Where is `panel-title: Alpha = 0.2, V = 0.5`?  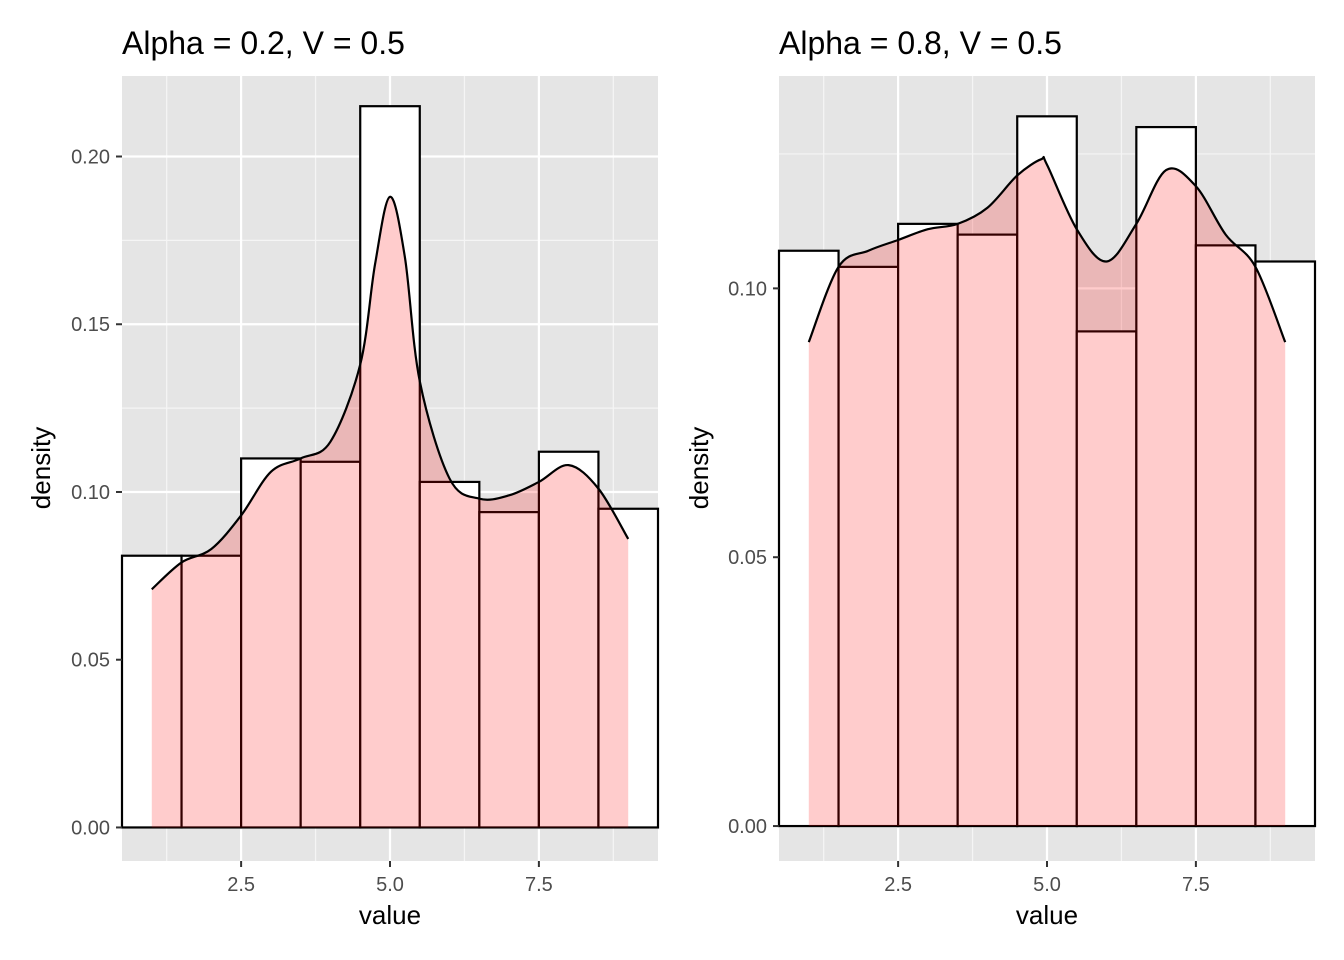 panel-title: Alpha = 0.2, V = 0.5 is located at coordinates (263, 43).